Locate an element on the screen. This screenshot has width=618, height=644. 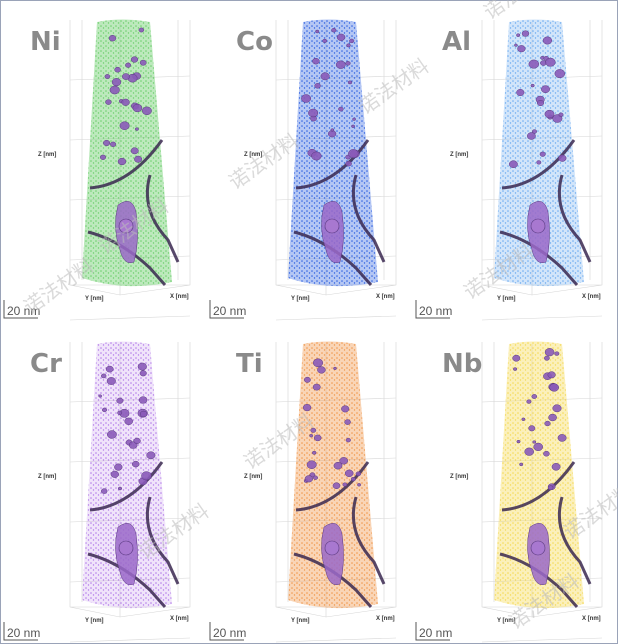
watermark: 诺法材料 is located at coordinates (393, 87).